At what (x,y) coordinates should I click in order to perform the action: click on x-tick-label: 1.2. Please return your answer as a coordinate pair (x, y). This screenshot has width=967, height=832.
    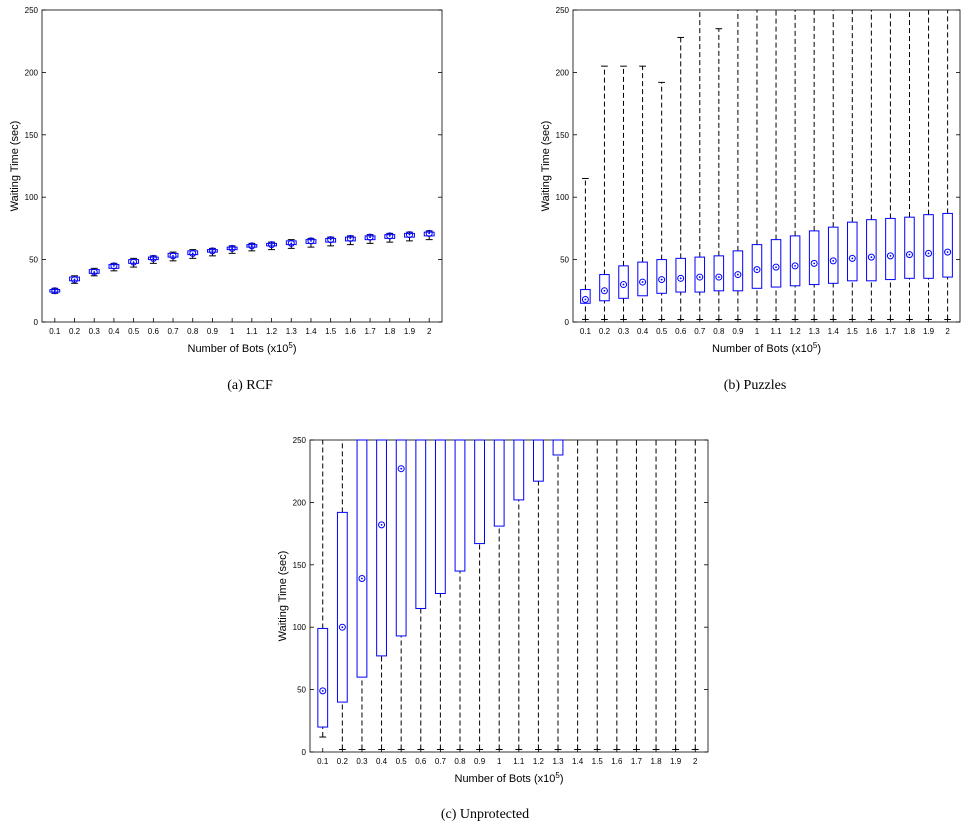
    Looking at the image, I should click on (539, 761).